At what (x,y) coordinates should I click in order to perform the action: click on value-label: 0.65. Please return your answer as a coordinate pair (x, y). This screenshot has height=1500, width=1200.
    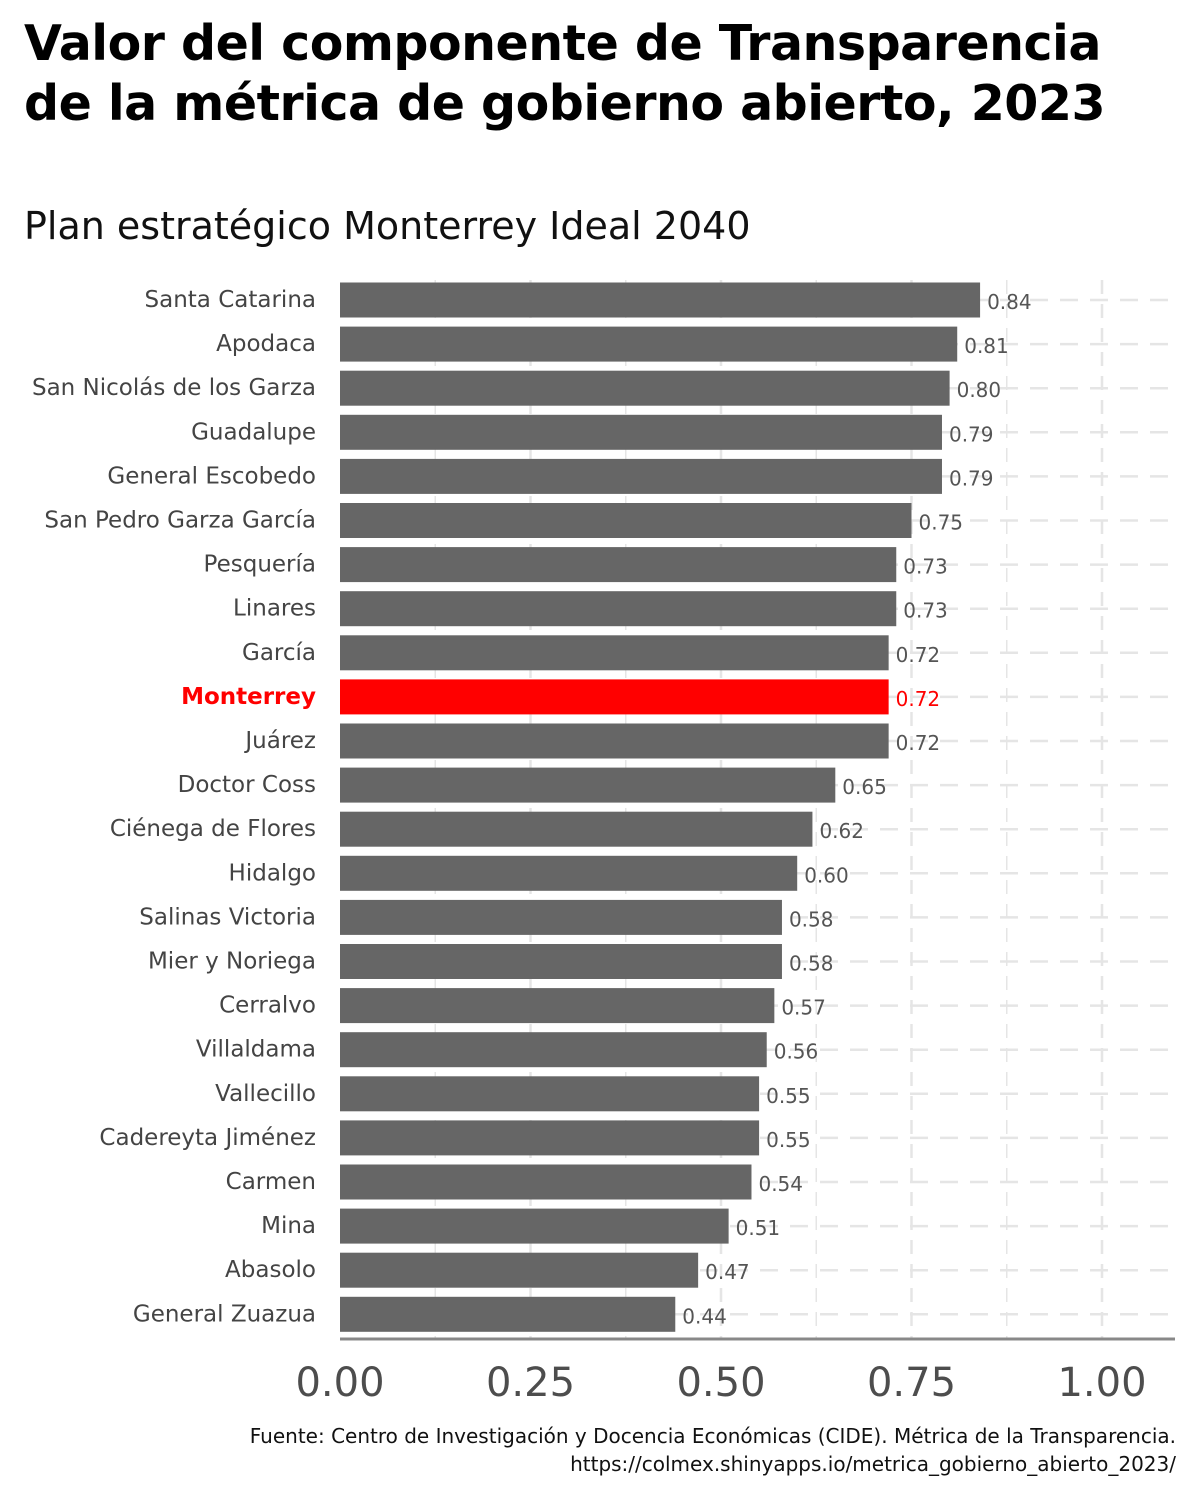
    Looking at the image, I should click on (864, 787).